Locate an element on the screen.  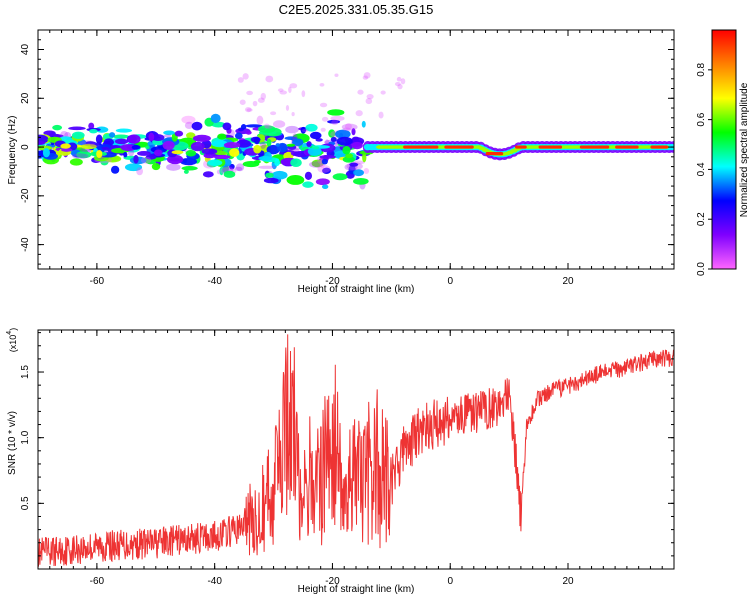
colorbar-frame is located at coordinates (724, 149).